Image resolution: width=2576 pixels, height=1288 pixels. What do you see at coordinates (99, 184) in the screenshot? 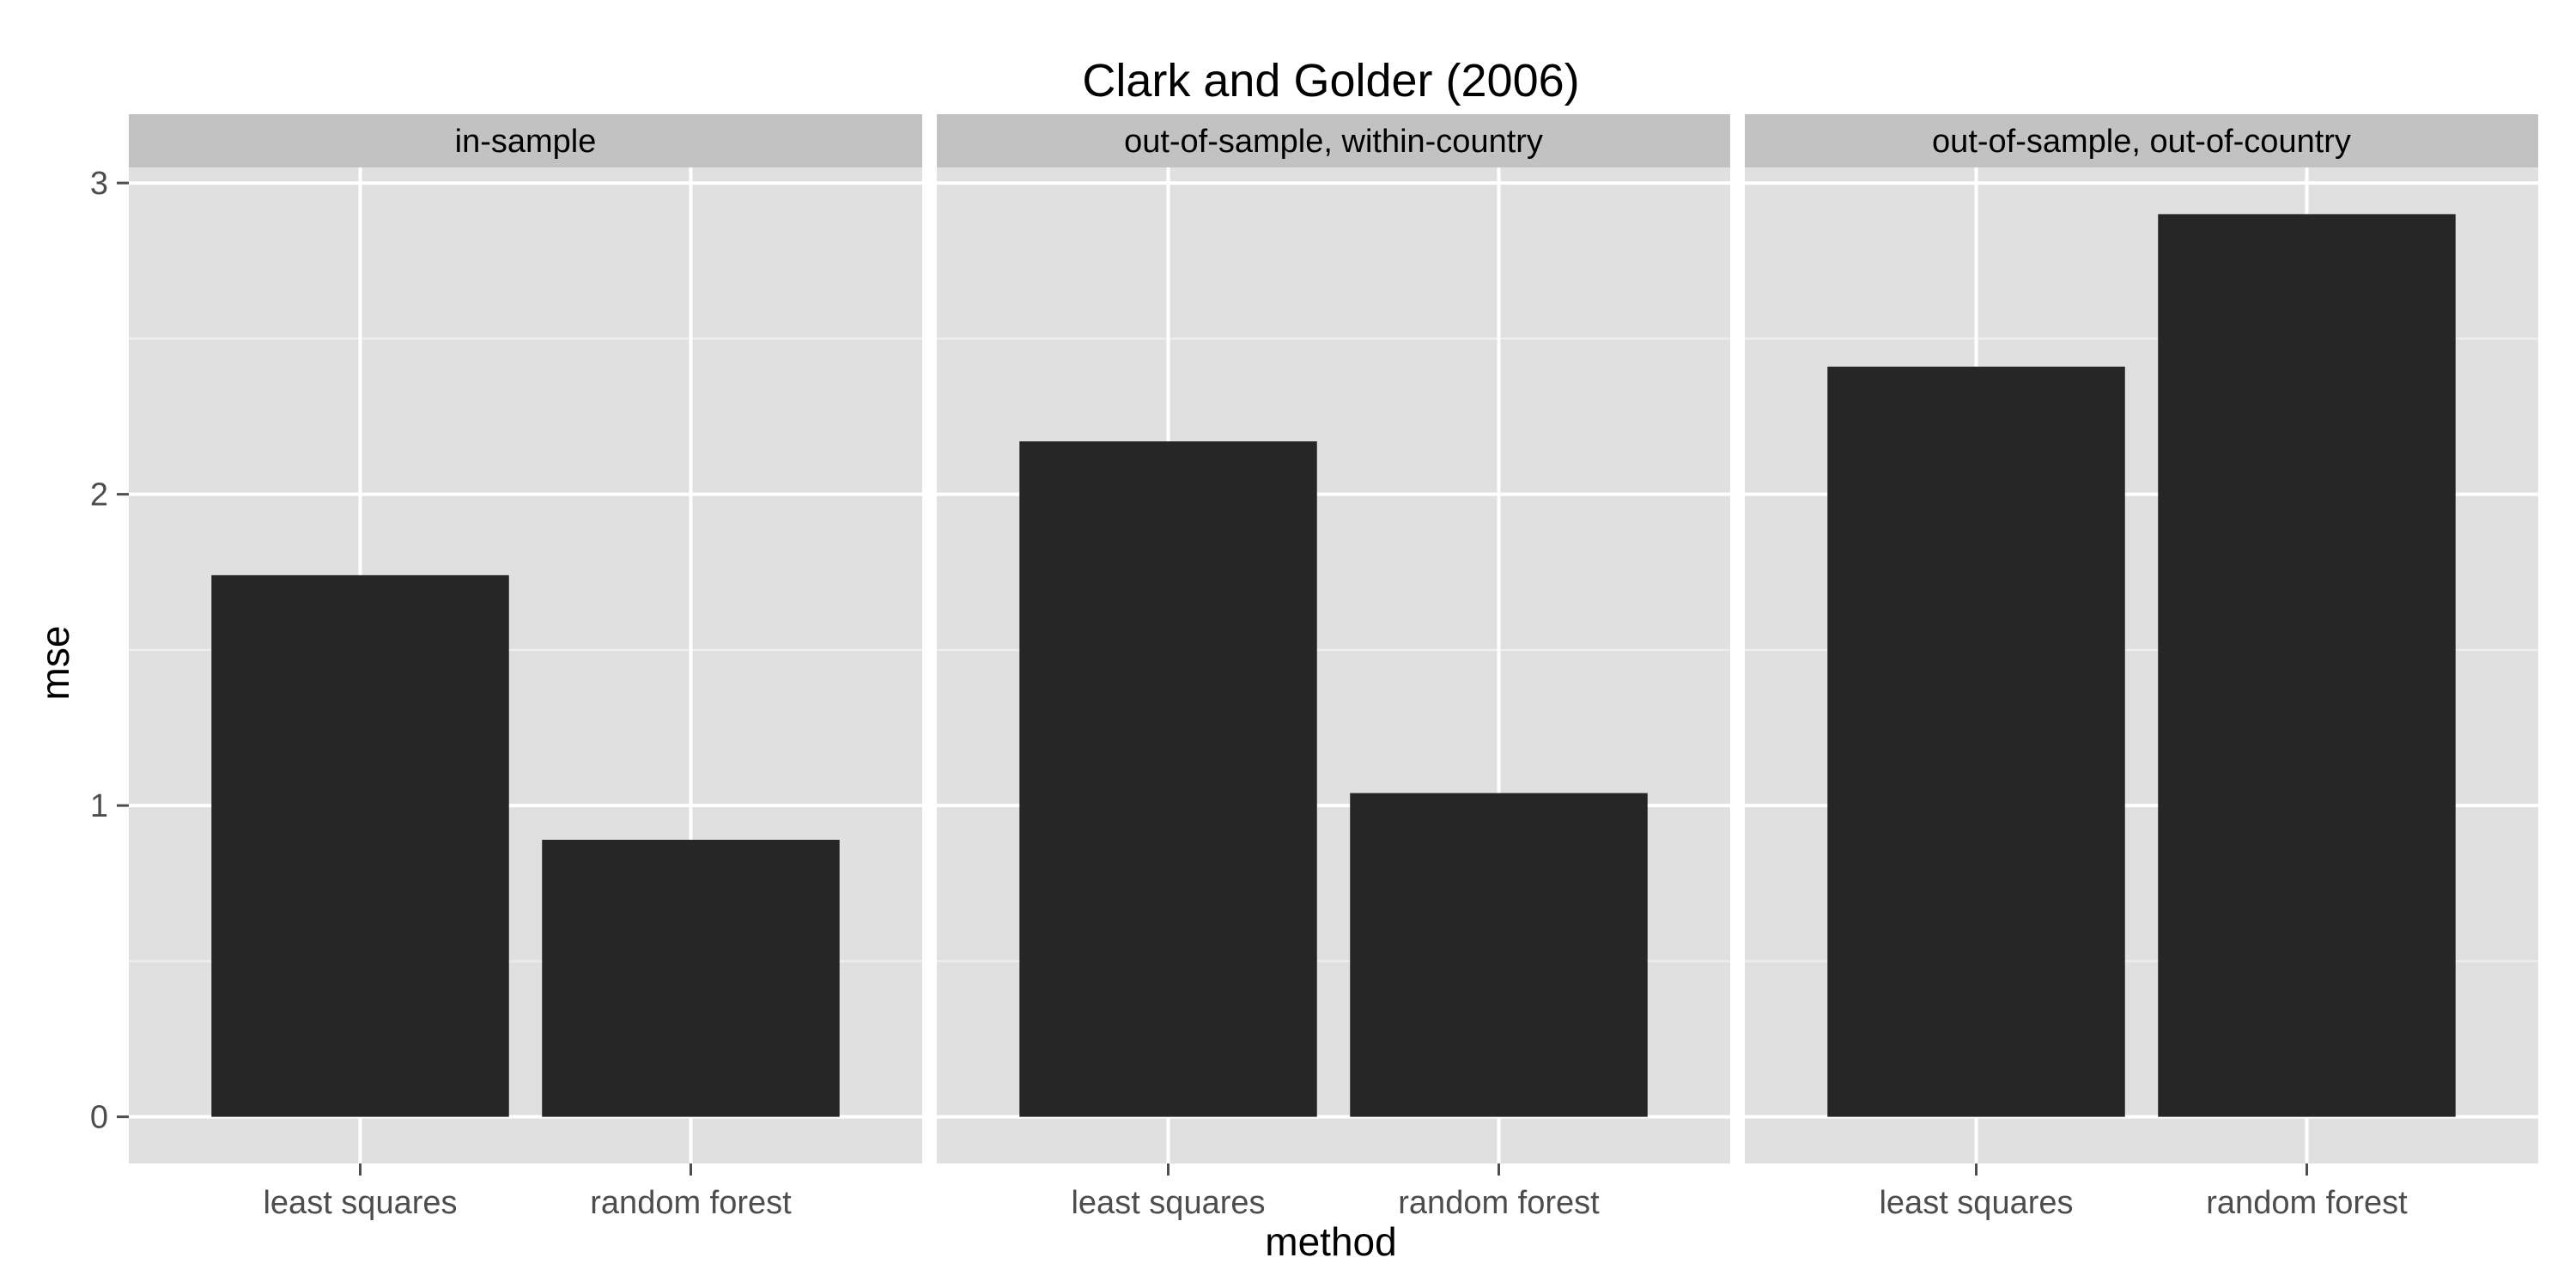
I see `y-tick-label: 3` at bounding box center [99, 184].